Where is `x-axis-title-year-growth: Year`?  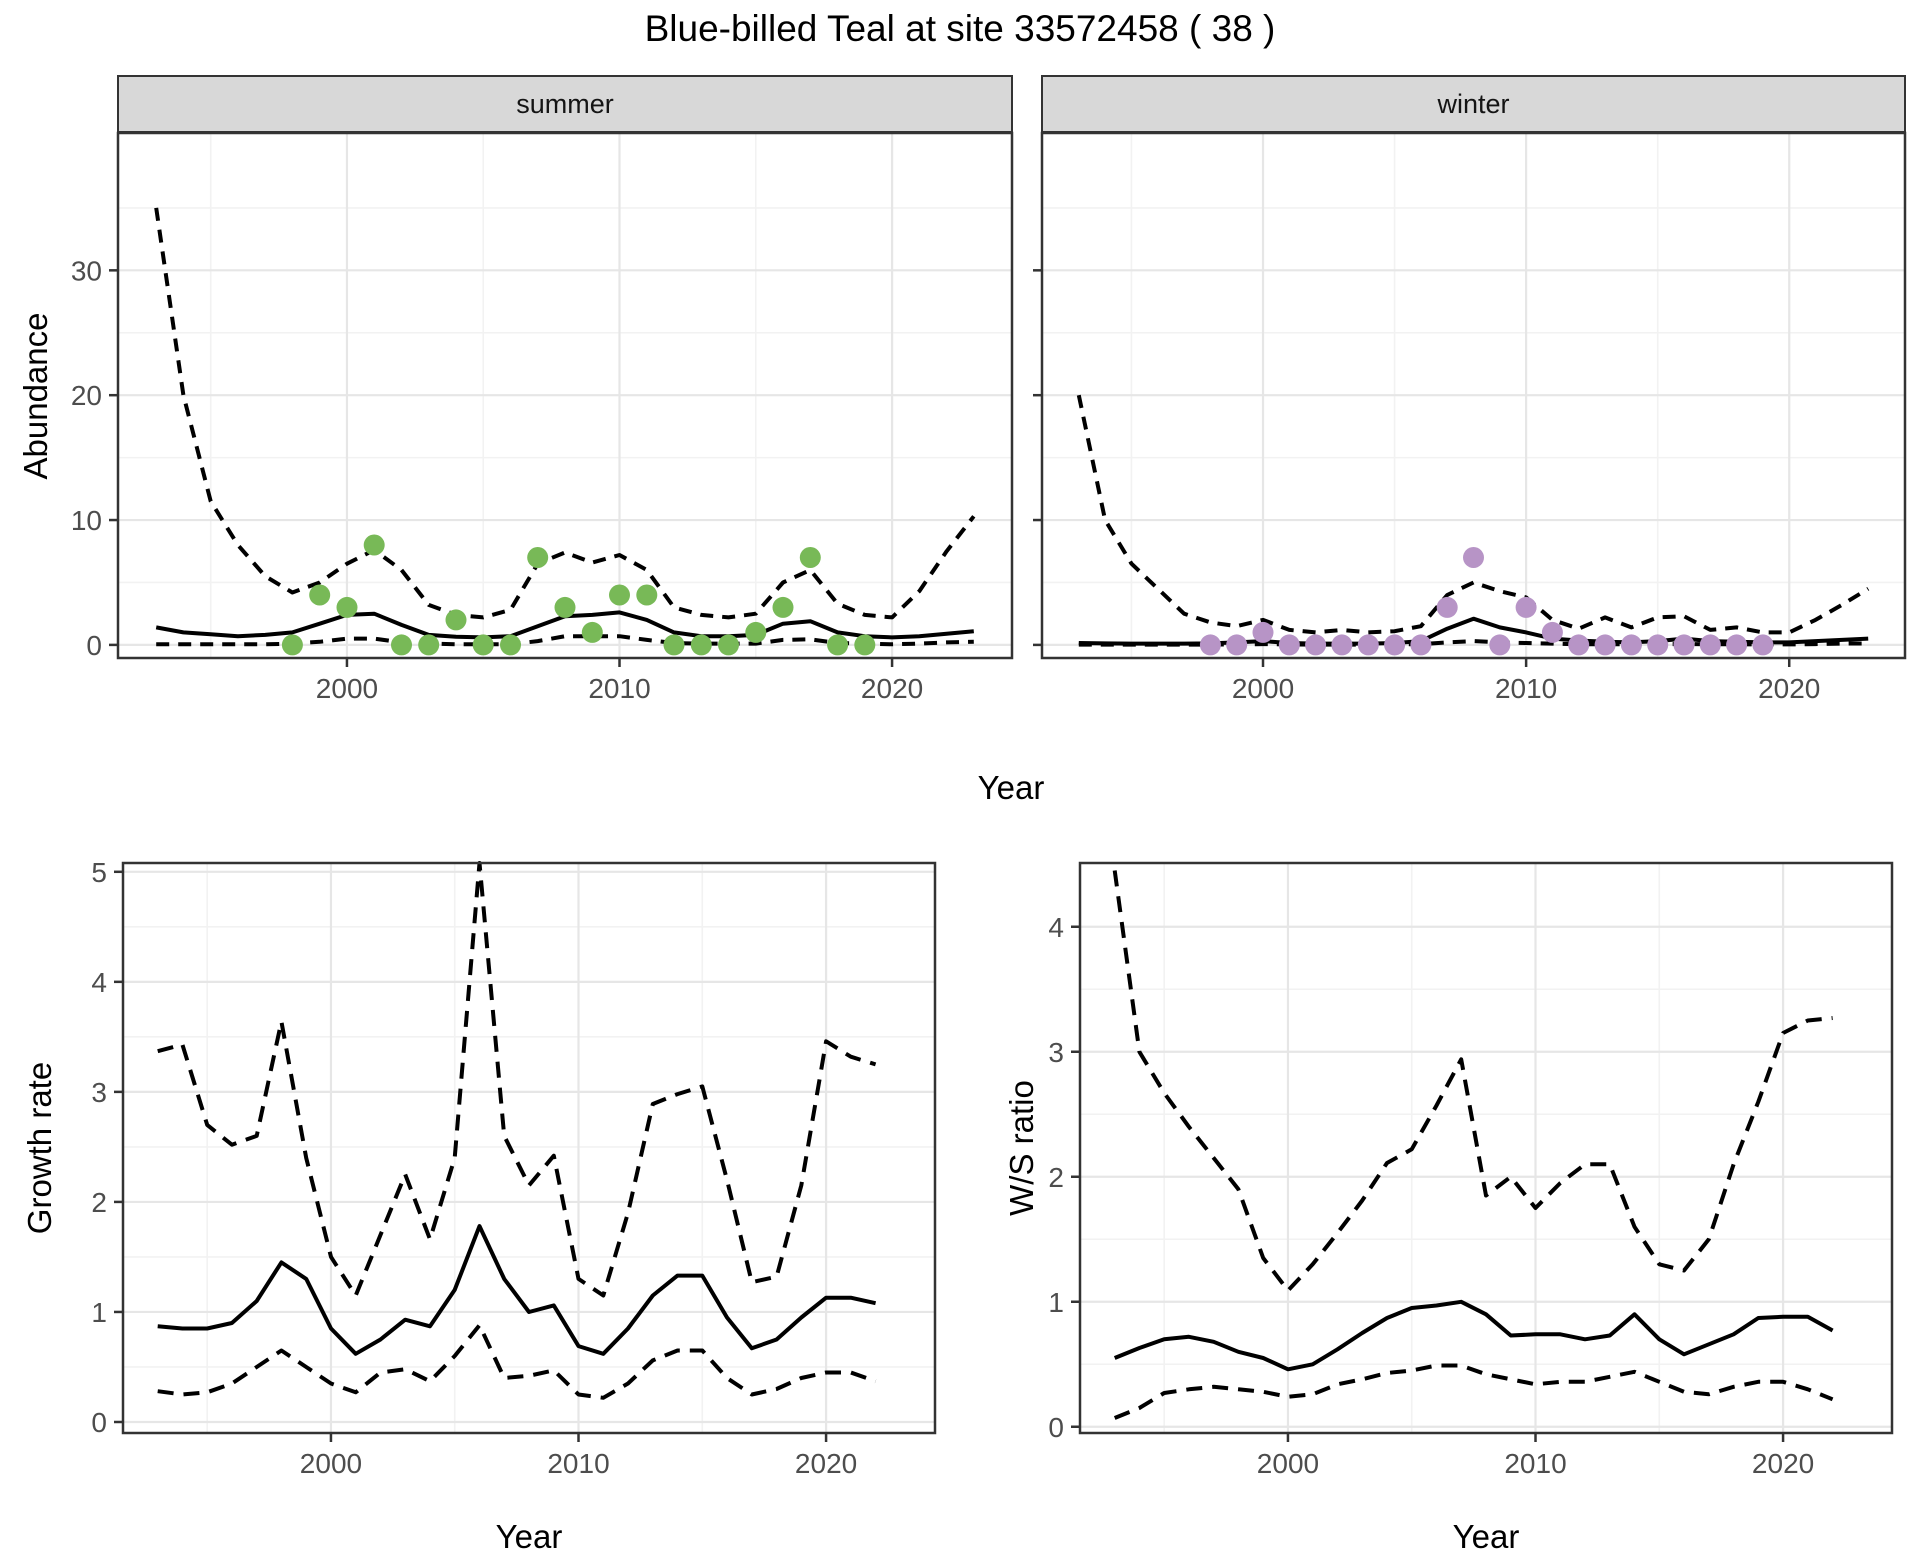
x-axis-title-year-growth: Year is located at coordinates (529, 1536).